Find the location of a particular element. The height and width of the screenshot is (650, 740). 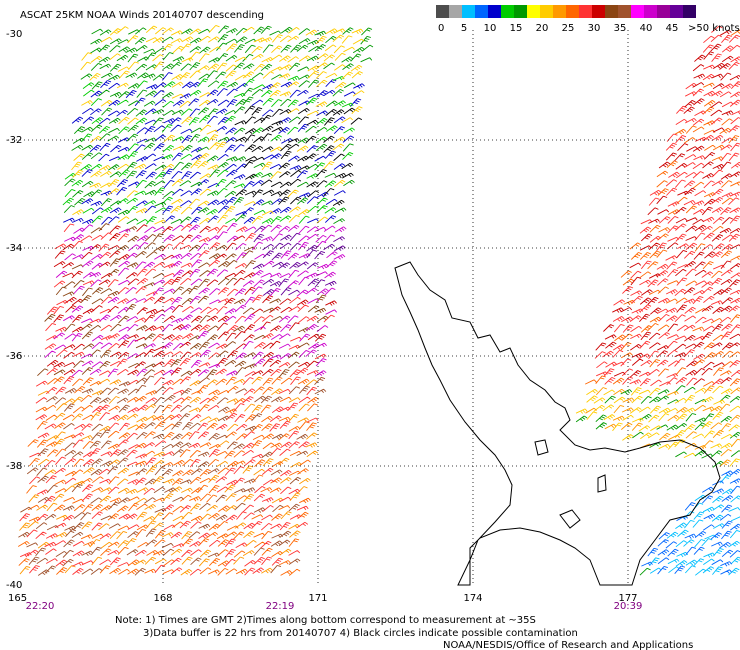

lon-label: 165 is located at coordinates (17, 598).